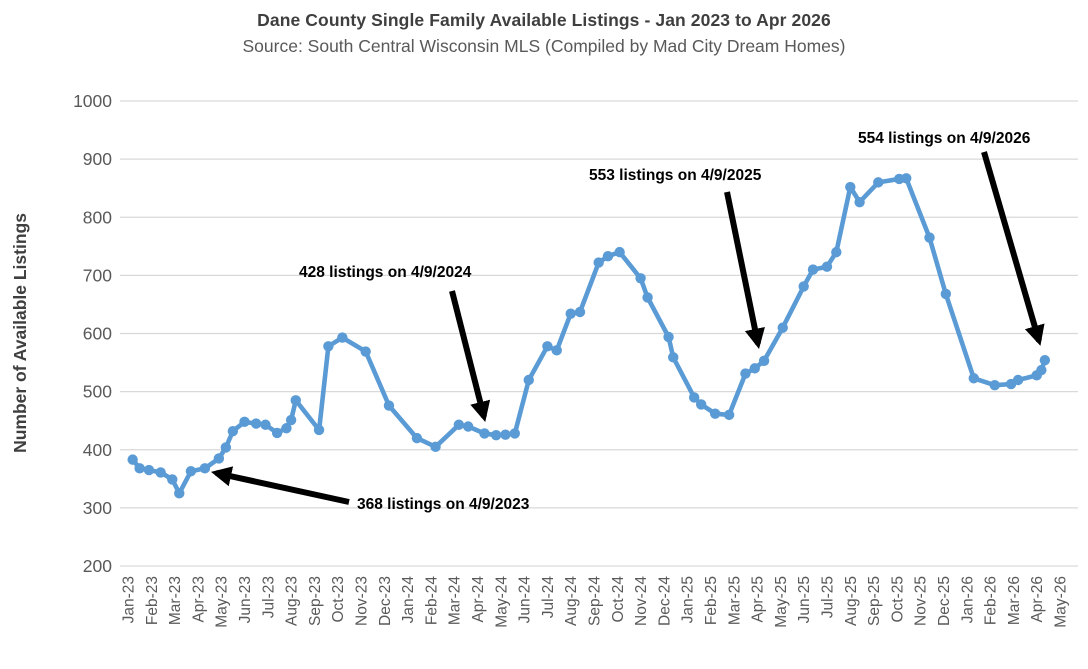 The width and height of the screenshot is (1088, 669). What do you see at coordinates (455, 600) in the screenshot?
I see `x-tick-label: Mar-24` at bounding box center [455, 600].